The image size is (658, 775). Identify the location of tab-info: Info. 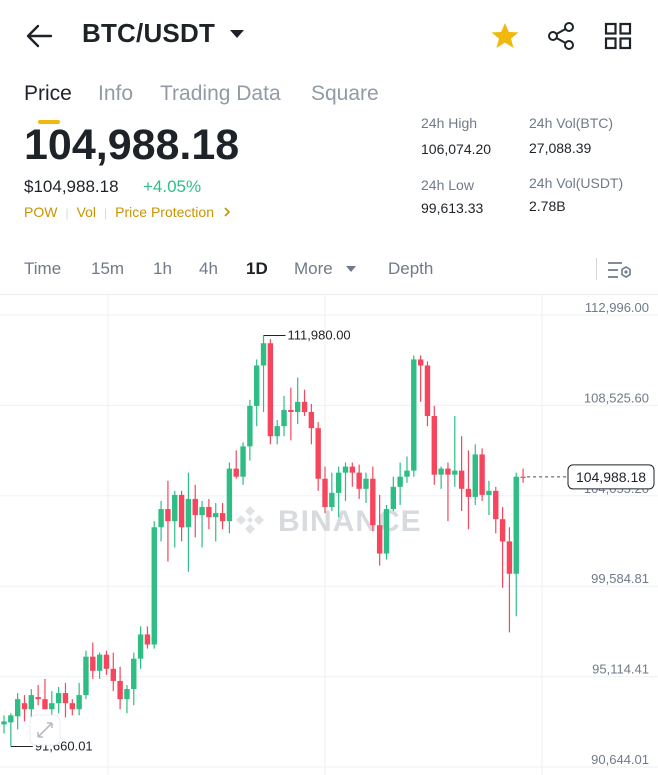
(116, 93).